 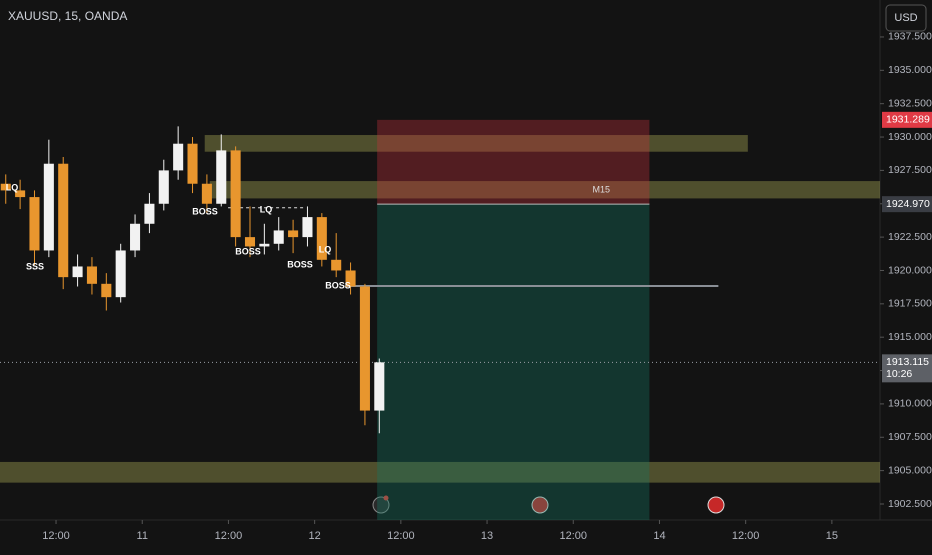 I want to click on y-tick-label: 1930.000, so click(x=910, y=137).